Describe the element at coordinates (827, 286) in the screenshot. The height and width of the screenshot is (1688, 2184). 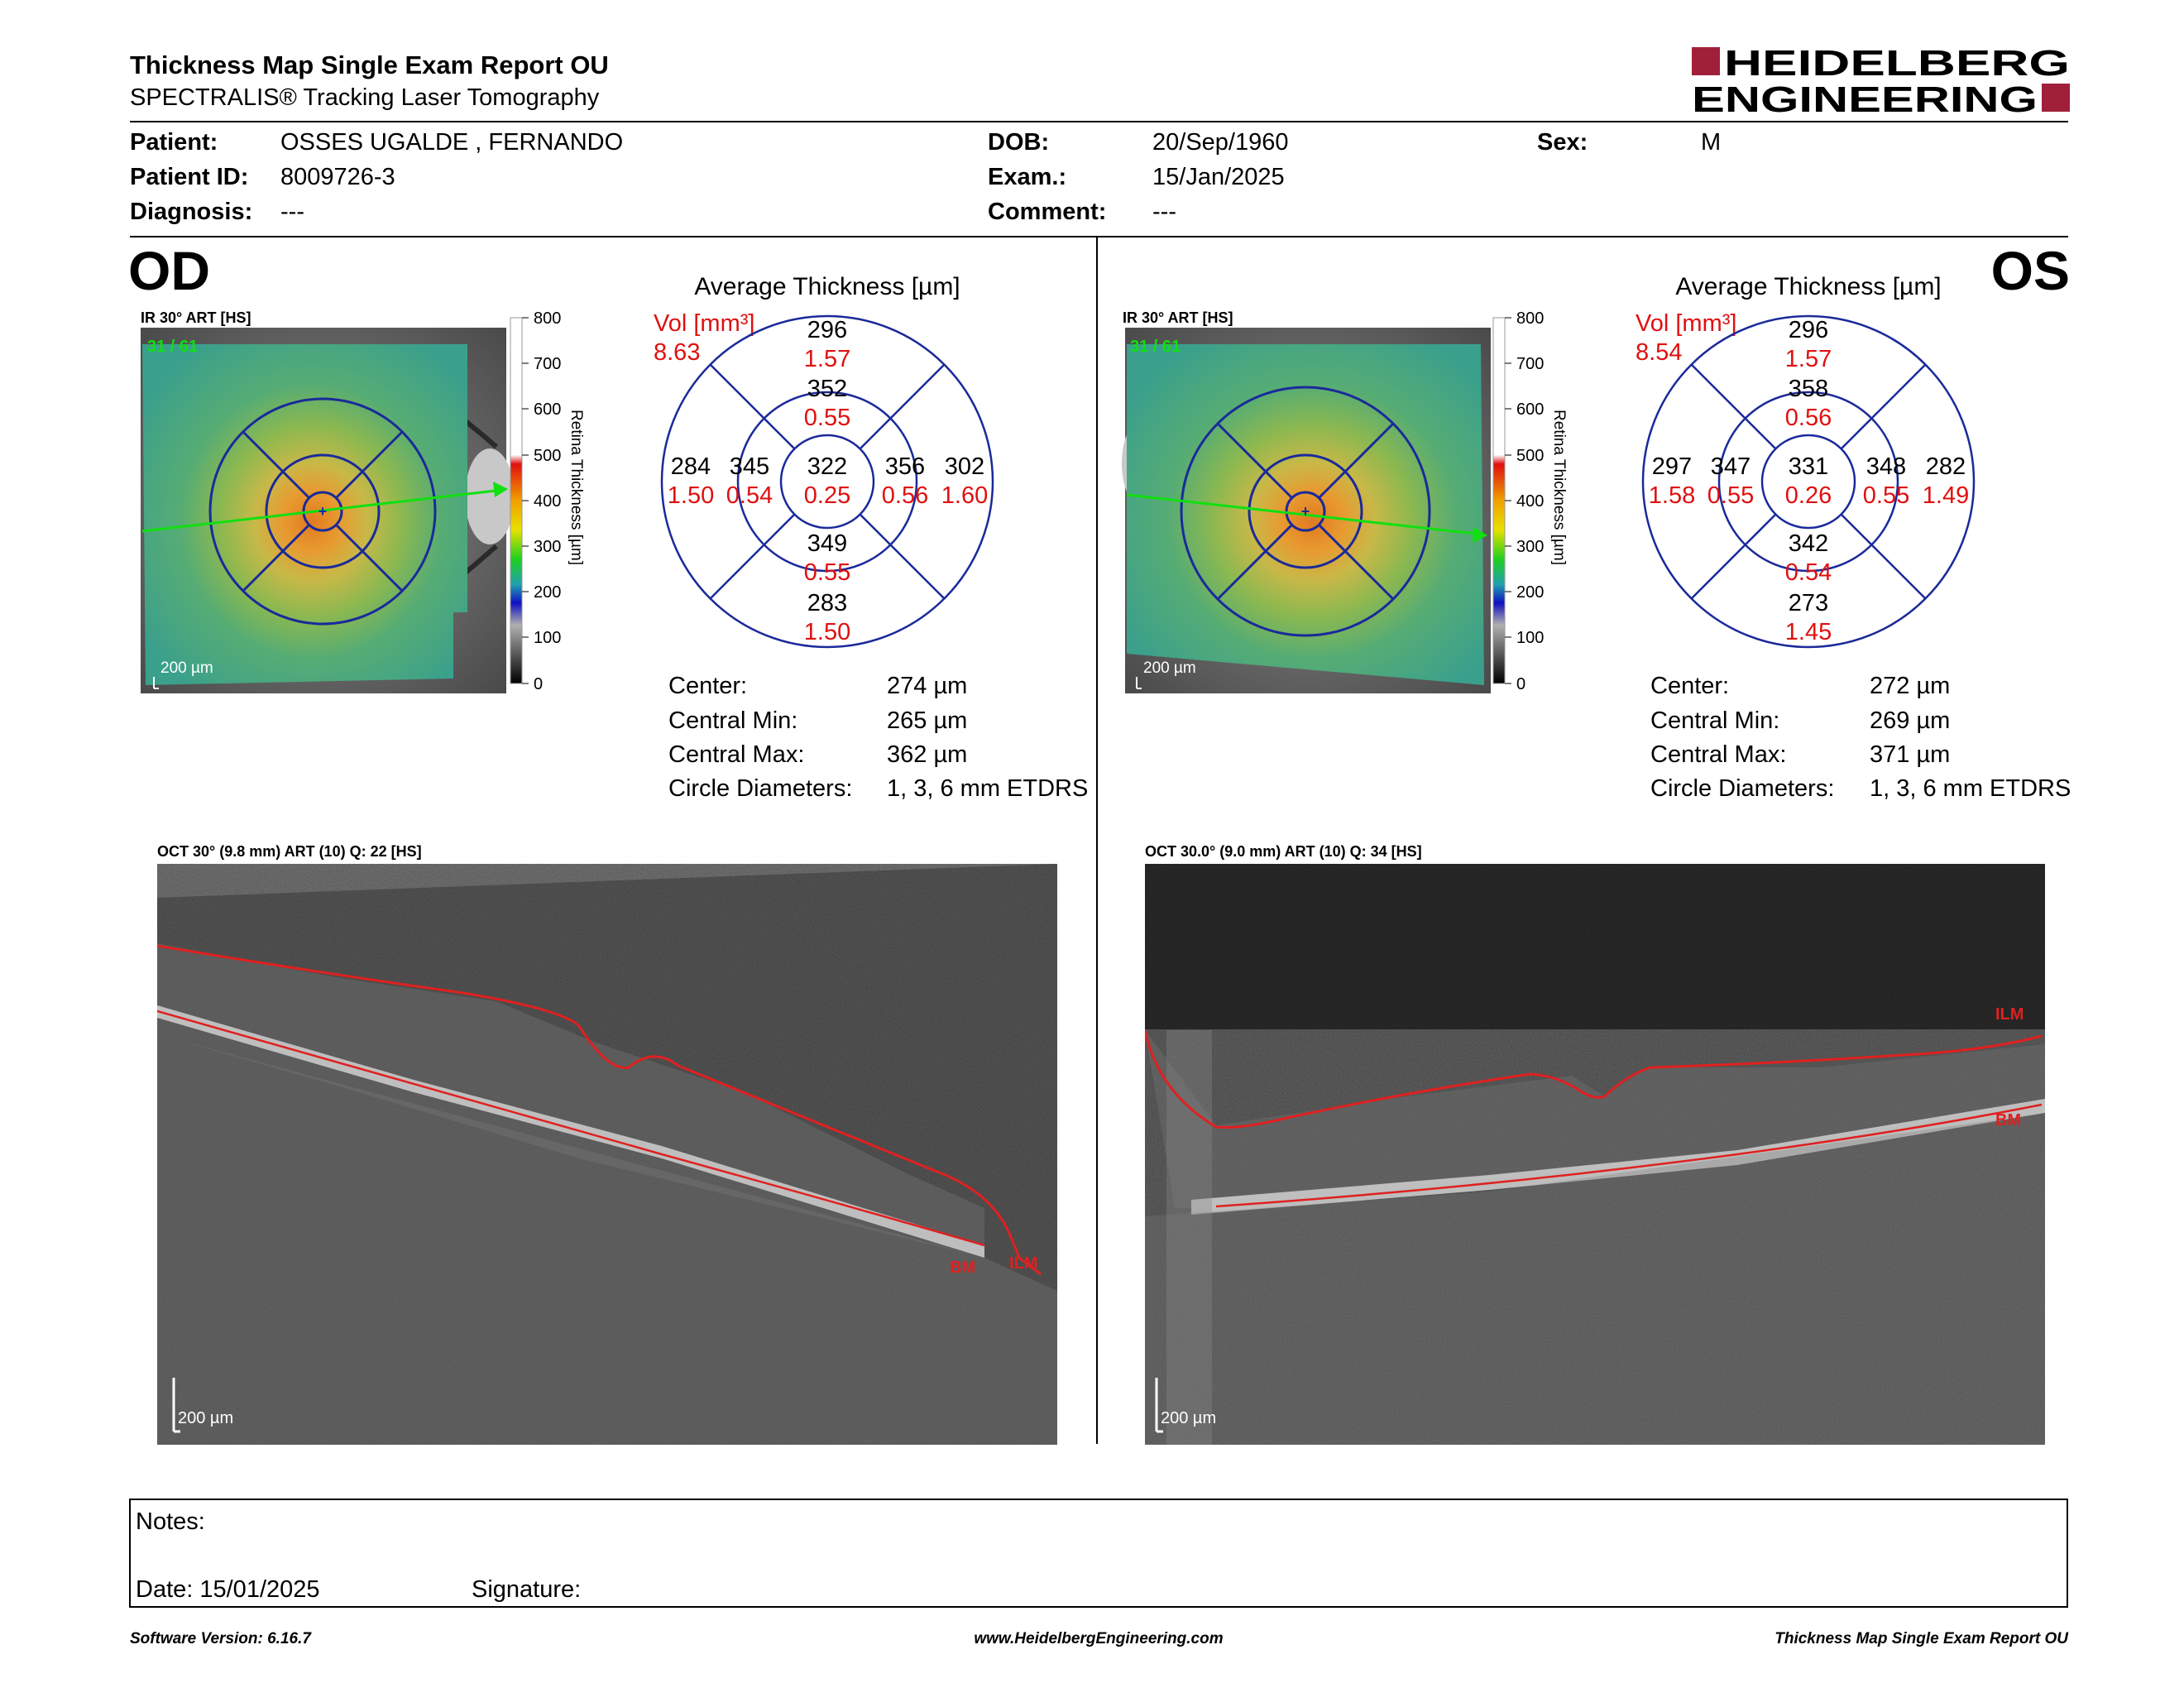
I see `od-avg-title: Average Thickness [µm]` at that location.